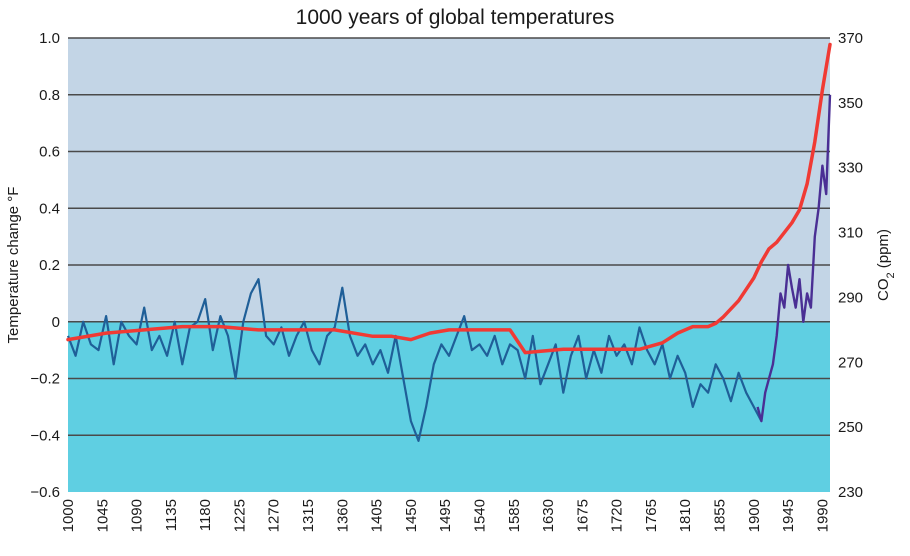  What do you see at coordinates (45, 492) in the screenshot?
I see `y-tick-label: −0.6` at bounding box center [45, 492].